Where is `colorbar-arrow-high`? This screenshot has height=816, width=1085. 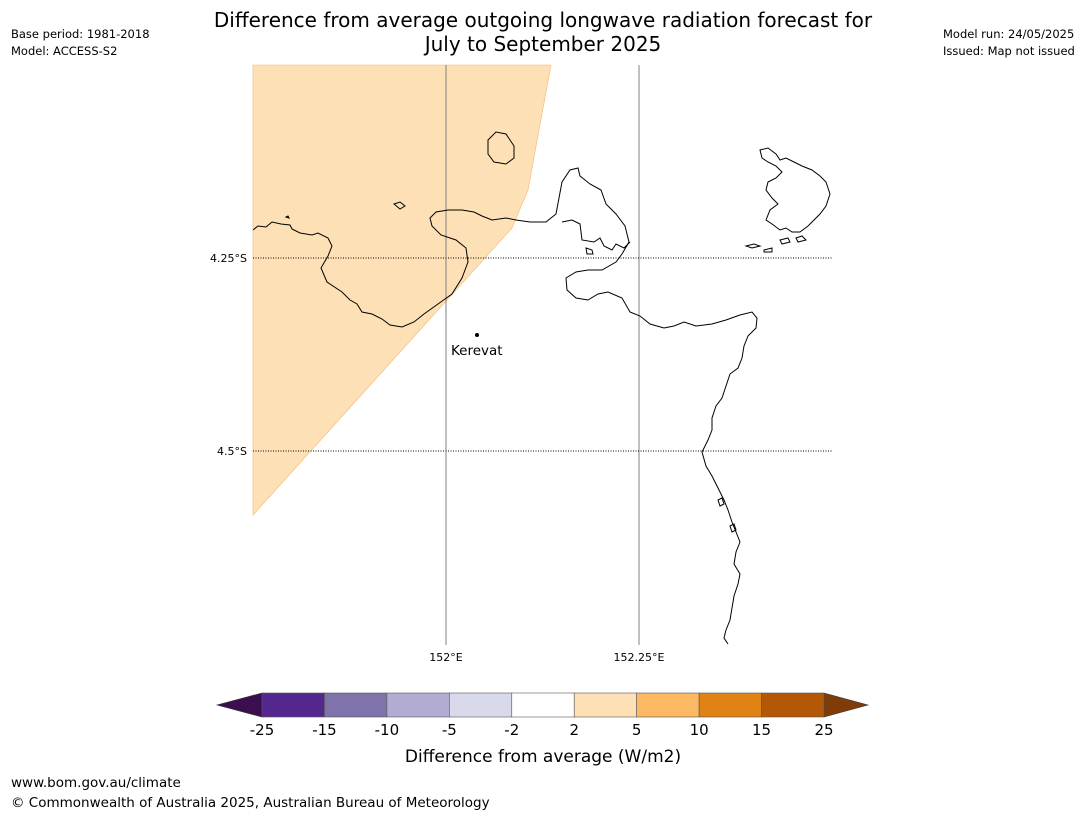
colorbar-arrow-high is located at coordinates (846, 705).